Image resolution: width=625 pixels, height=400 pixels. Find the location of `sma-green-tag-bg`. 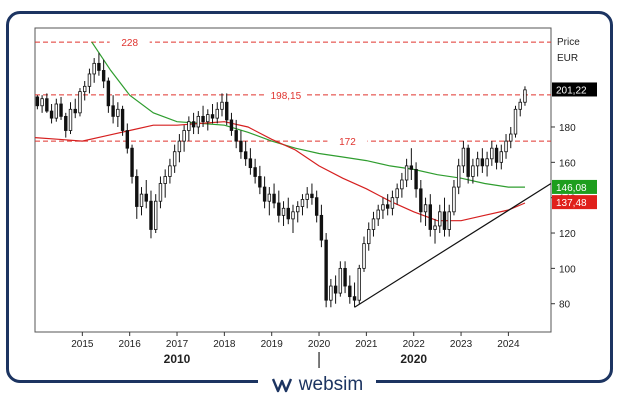

sma-green-tag-bg is located at coordinates (574, 186).